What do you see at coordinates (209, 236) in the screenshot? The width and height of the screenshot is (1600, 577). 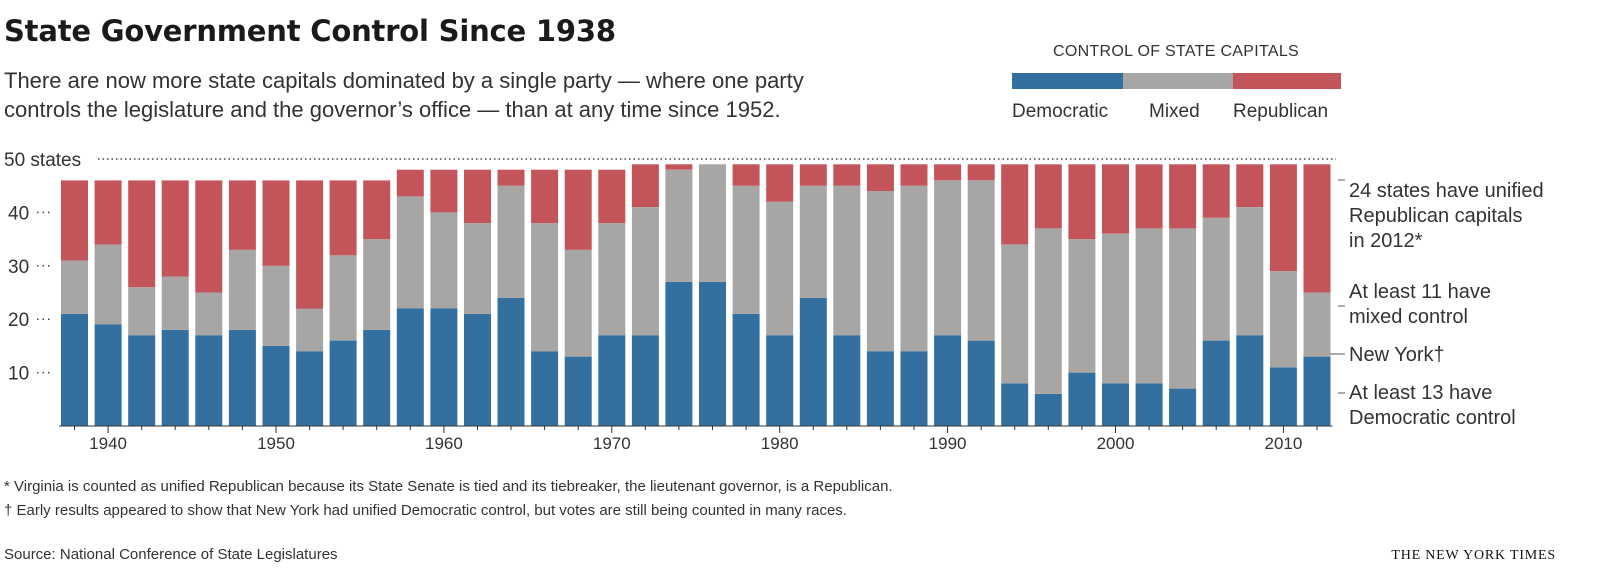 I see `bar-republican-1946` at bounding box center [209, 236].